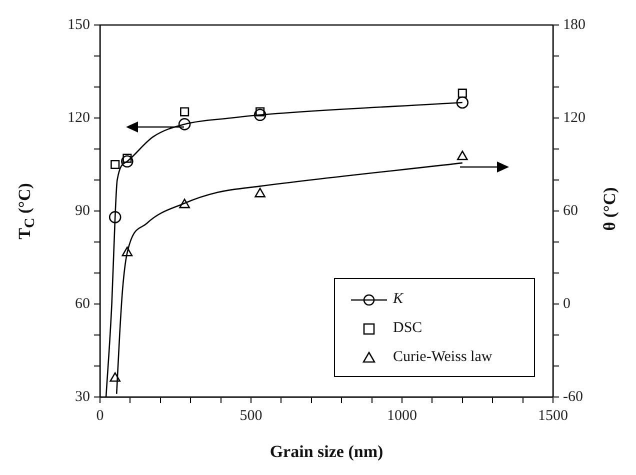 The height and width of the screenshot is (475, 636). I want to click on y-tick-label: 90, so click(82, 210).